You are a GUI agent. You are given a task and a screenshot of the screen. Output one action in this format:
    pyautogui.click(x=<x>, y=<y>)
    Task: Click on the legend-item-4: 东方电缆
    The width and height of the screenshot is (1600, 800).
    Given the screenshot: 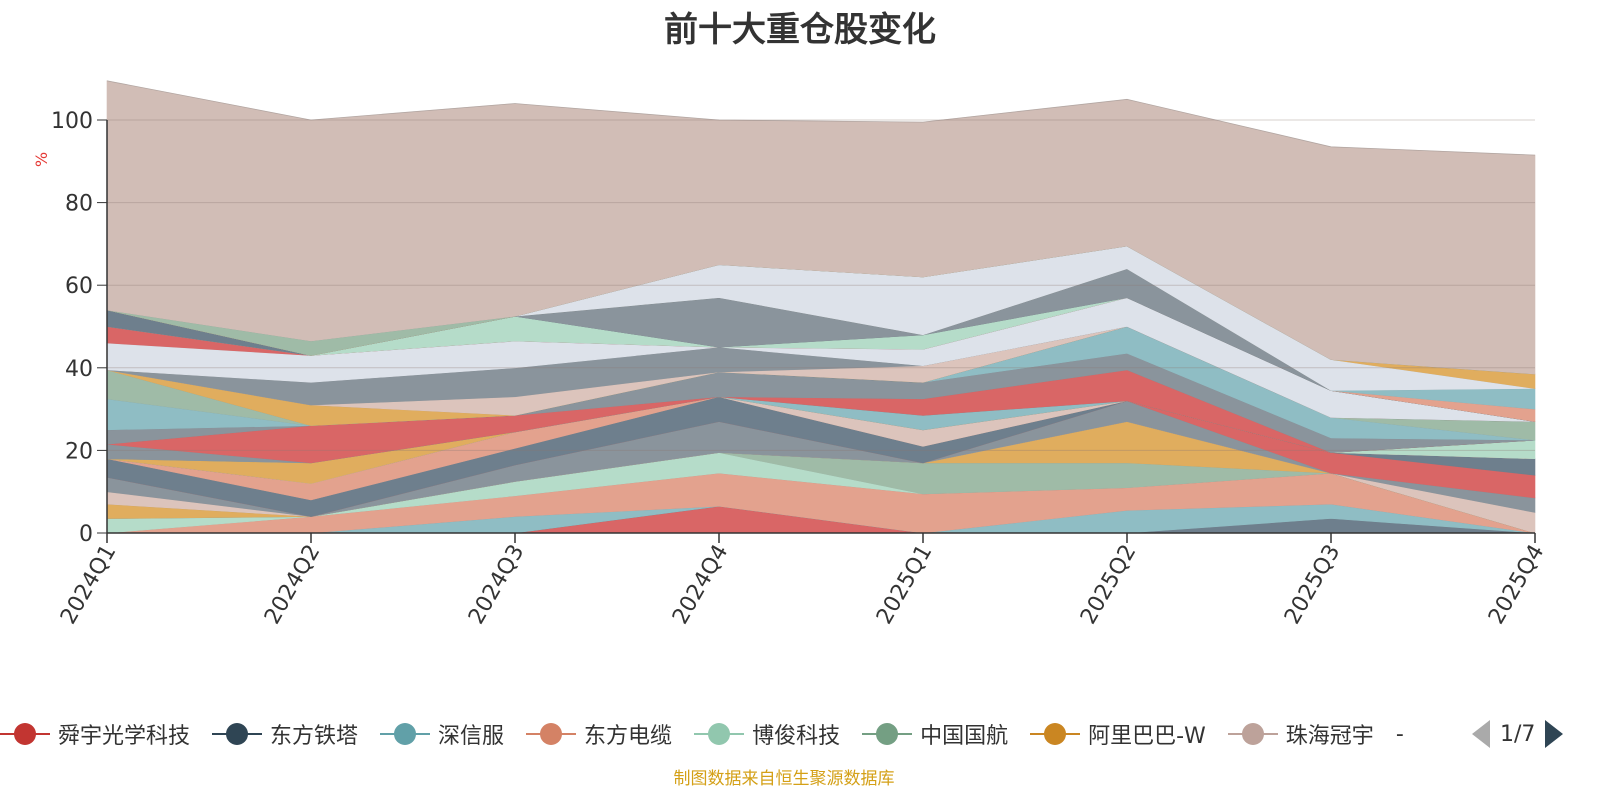 What is the action you would take?
    pyautogui.click(x=599, y=734)
    